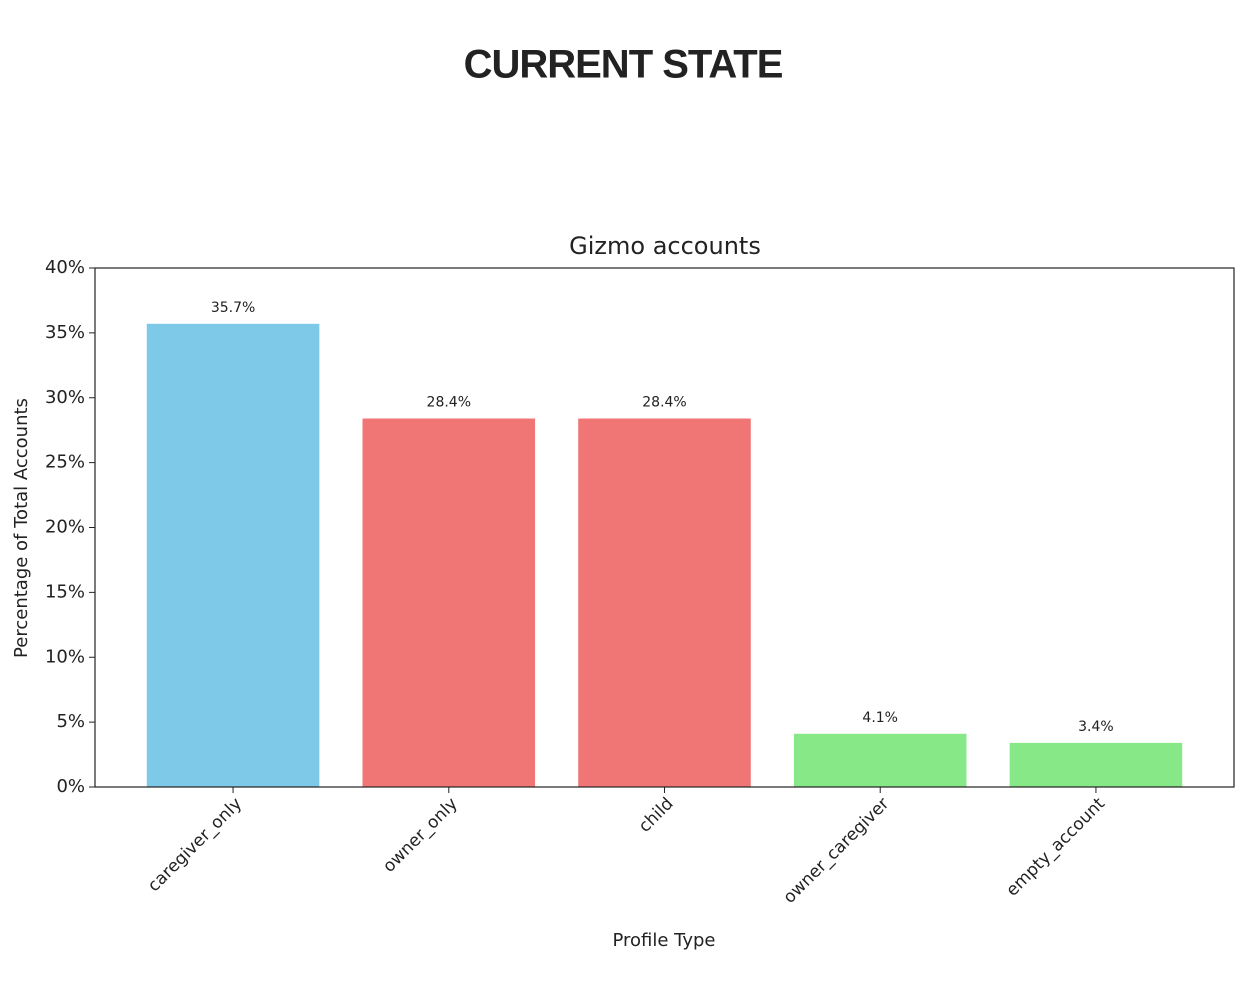  I want to click on x-tick-label: empty_account, so click(1055, 847).